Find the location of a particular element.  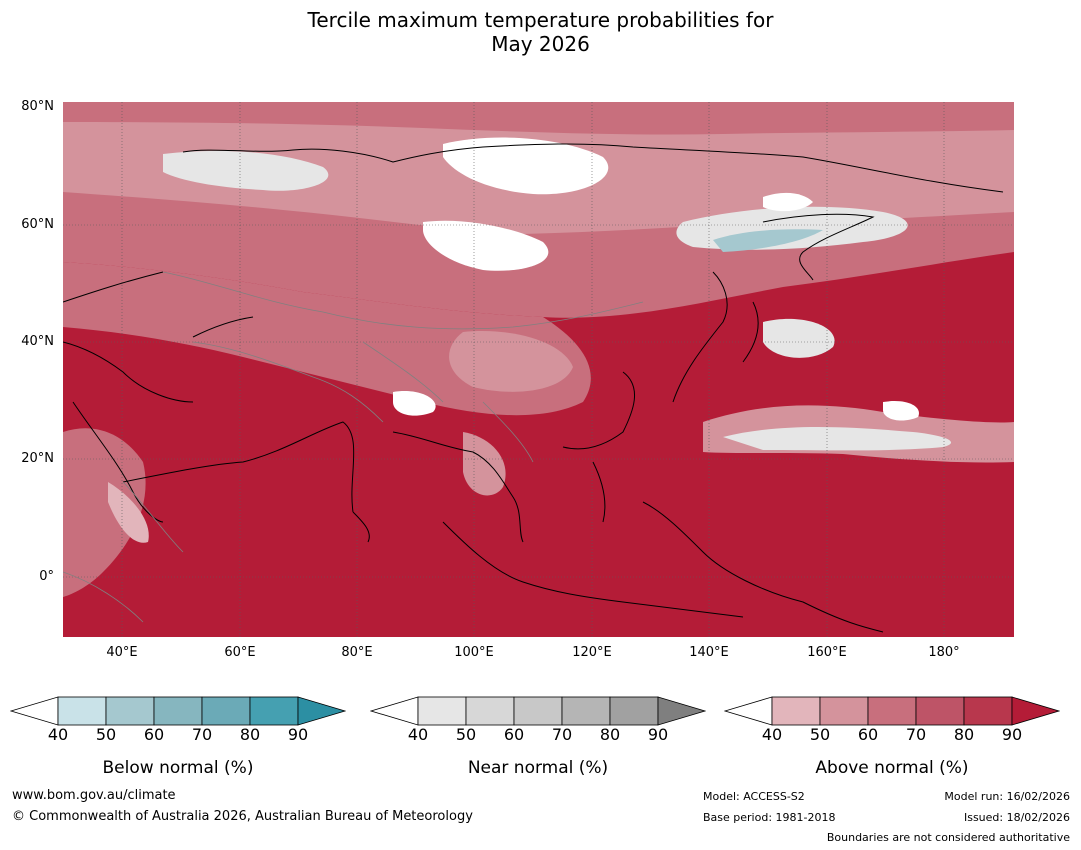

region-above-50-horn is located at coordinates (128, 512).